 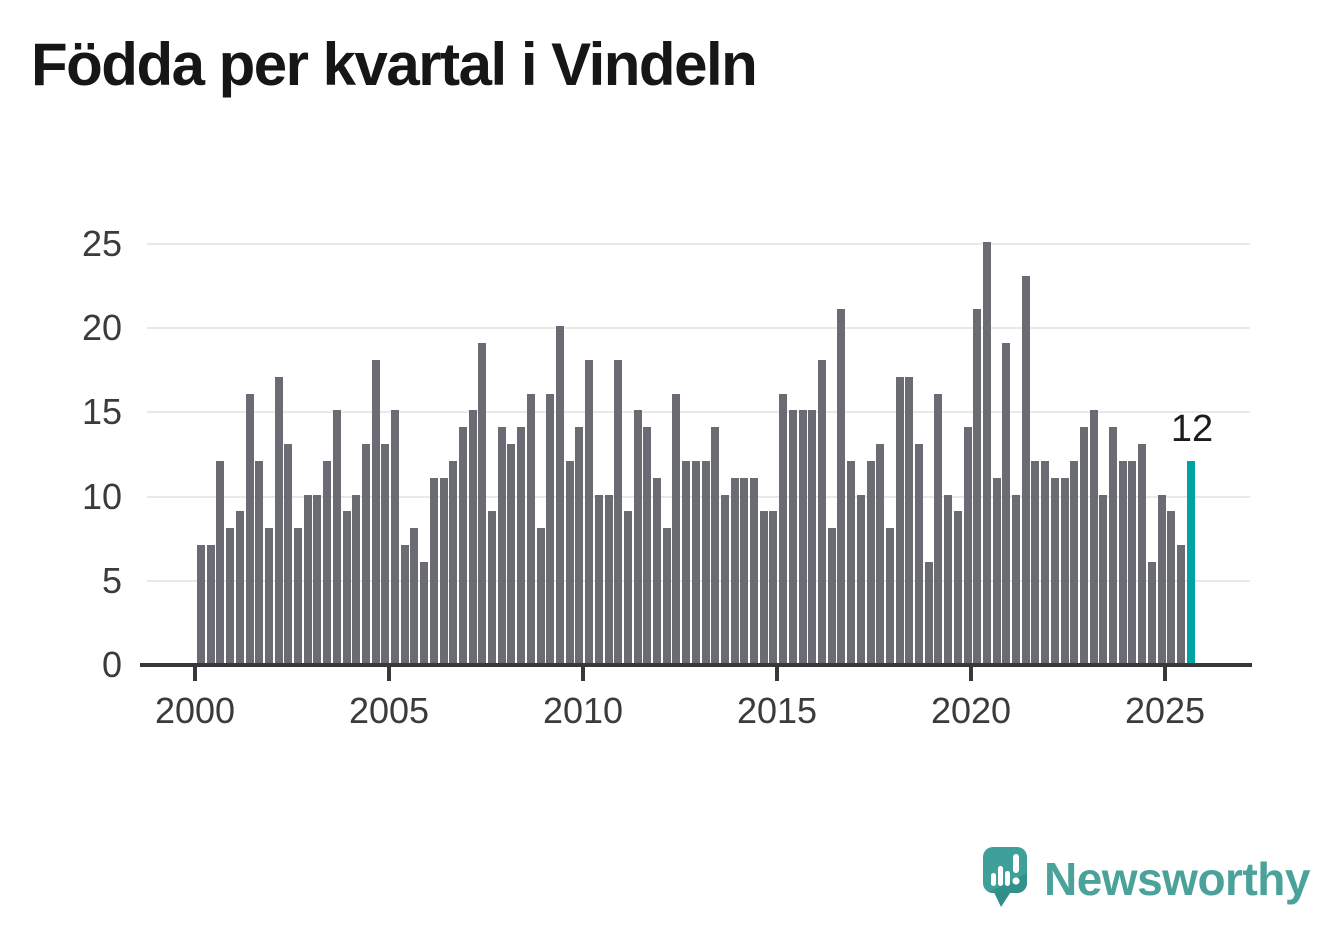 What do you see at coordinates (1000, 876) in the screenshot?
I see `mini-bar-chart-icon` at bounding box center [1000, 876].